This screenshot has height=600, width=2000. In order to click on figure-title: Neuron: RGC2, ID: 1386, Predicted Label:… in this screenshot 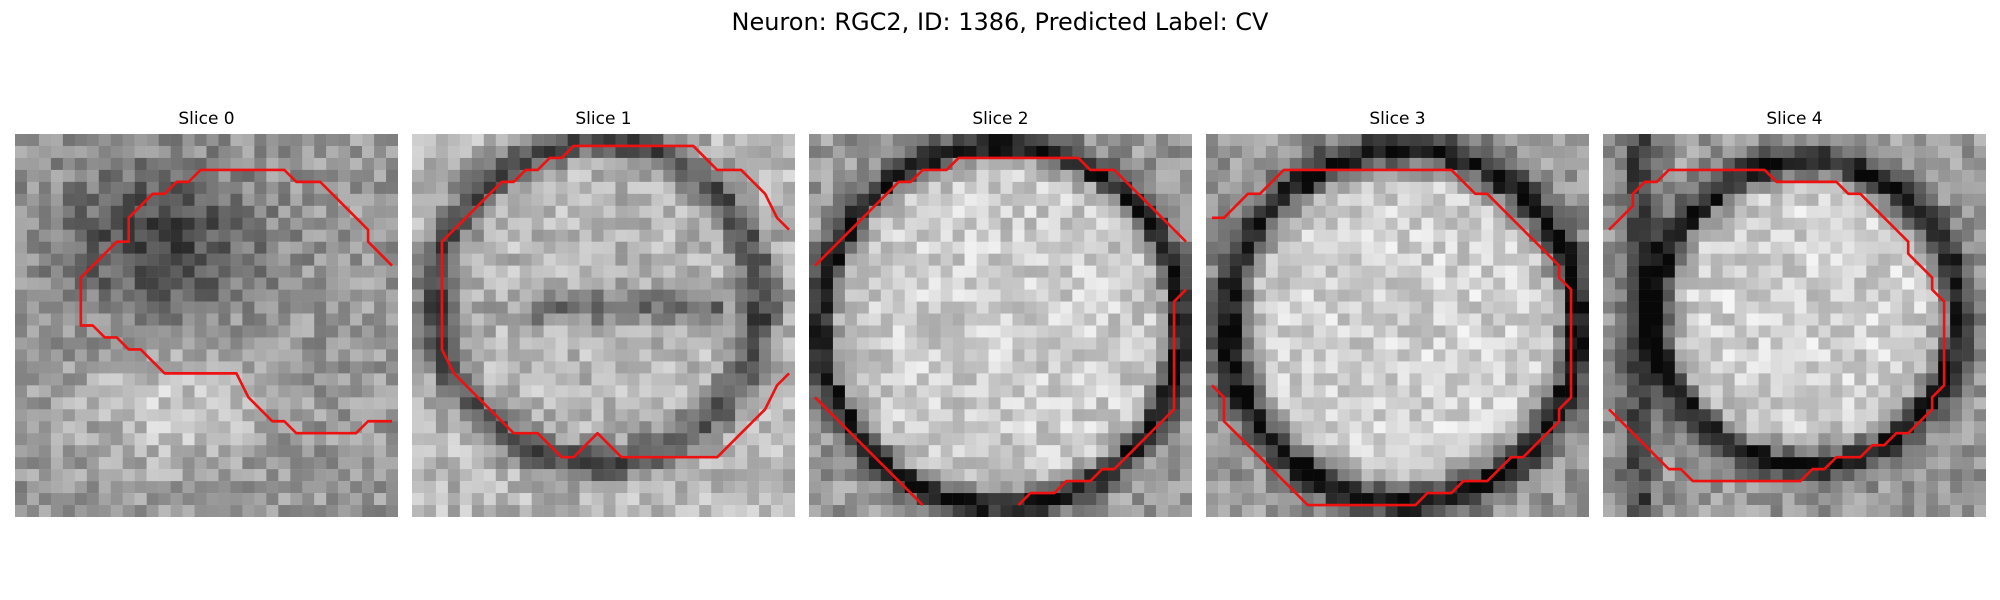, I will do `click(1000, 22)`.